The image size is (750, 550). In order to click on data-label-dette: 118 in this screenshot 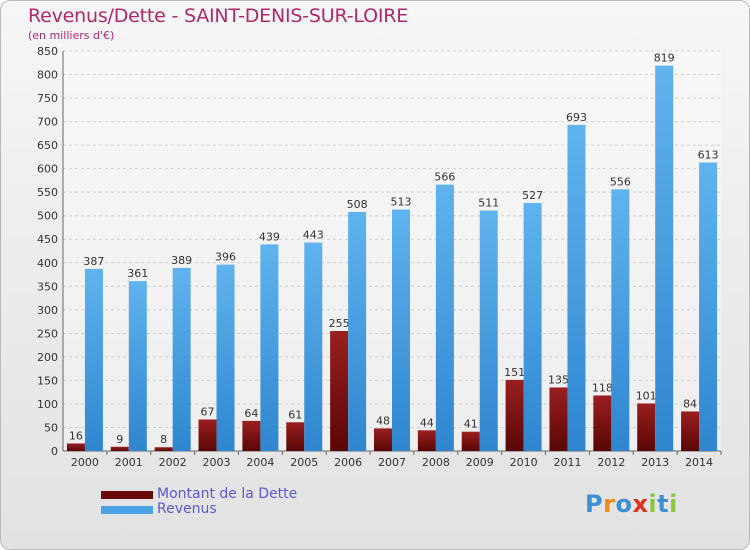, I will do `click(602, 387)`.